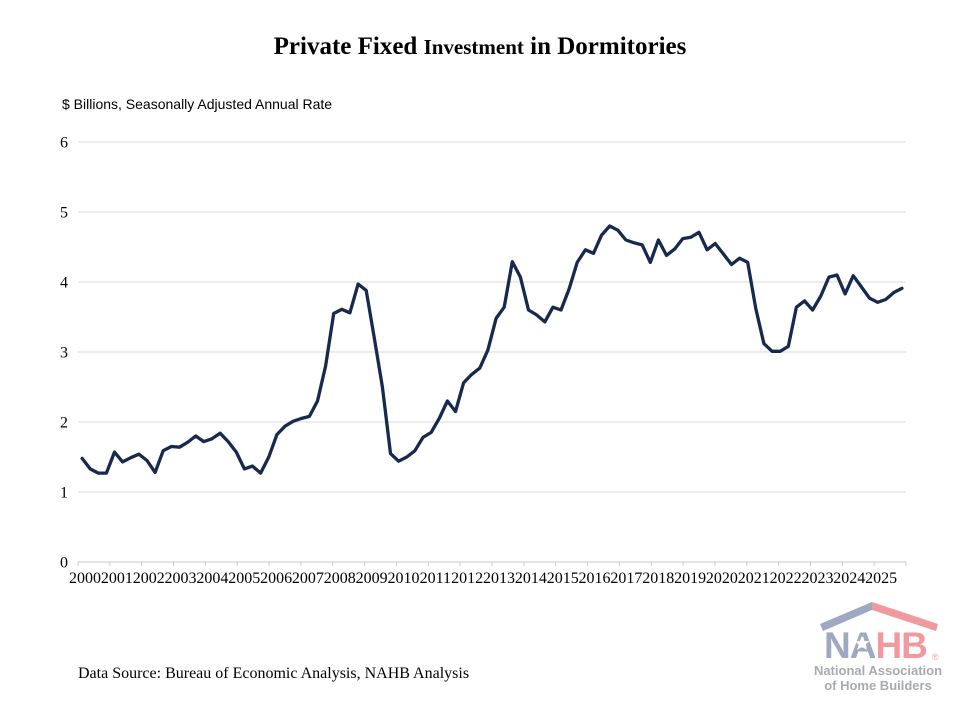  What do you see at coordinates (212, 578) in the screenshot?
I see `x-axis-label-2004: 2004` at bounding box center [212, 578].